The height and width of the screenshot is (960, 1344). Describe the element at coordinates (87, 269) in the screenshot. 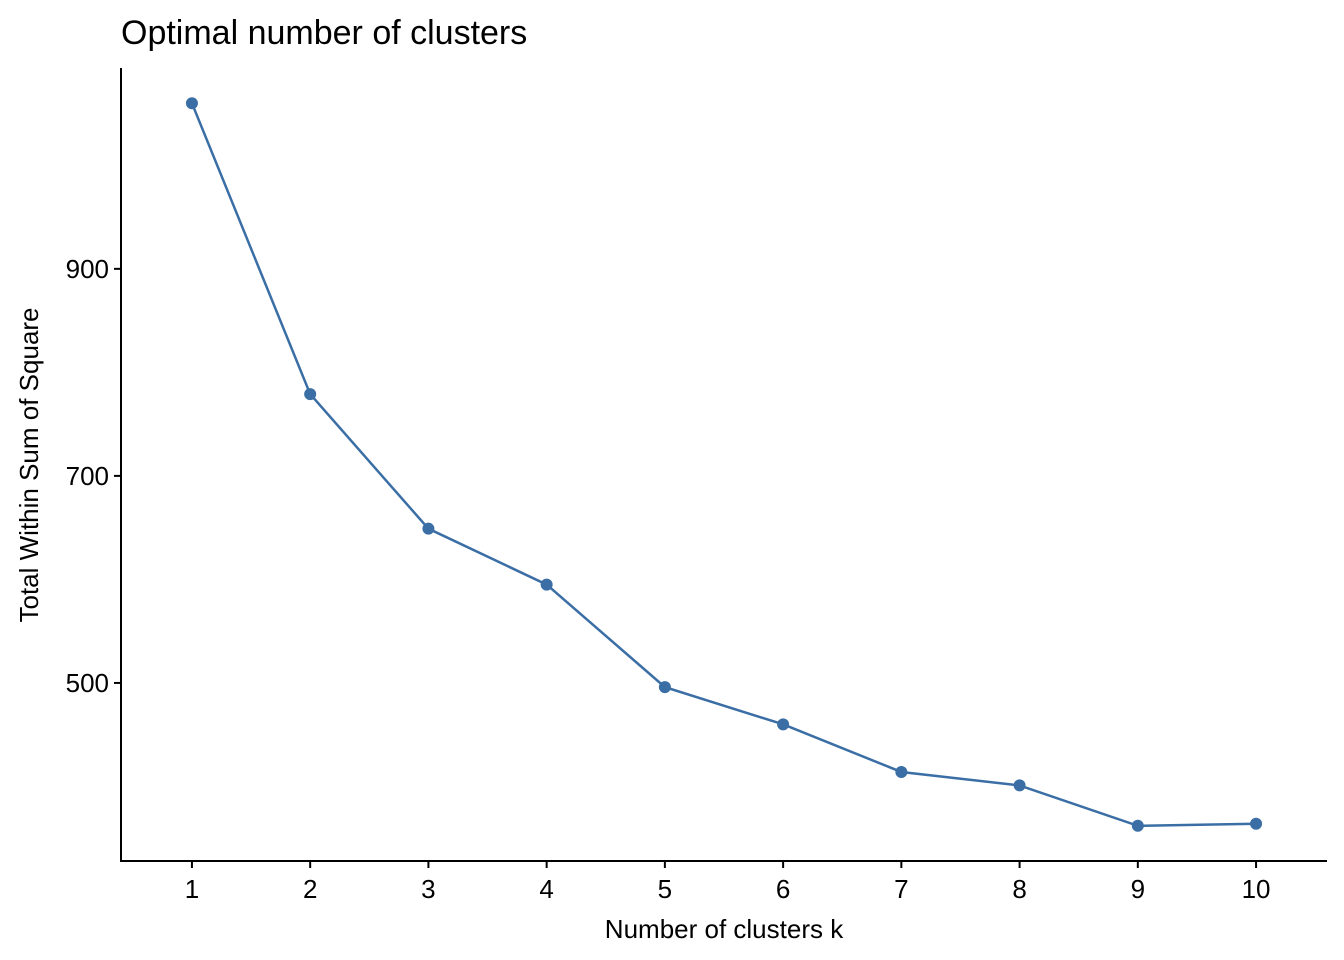

I see `y-tick-label: 900` at that location.